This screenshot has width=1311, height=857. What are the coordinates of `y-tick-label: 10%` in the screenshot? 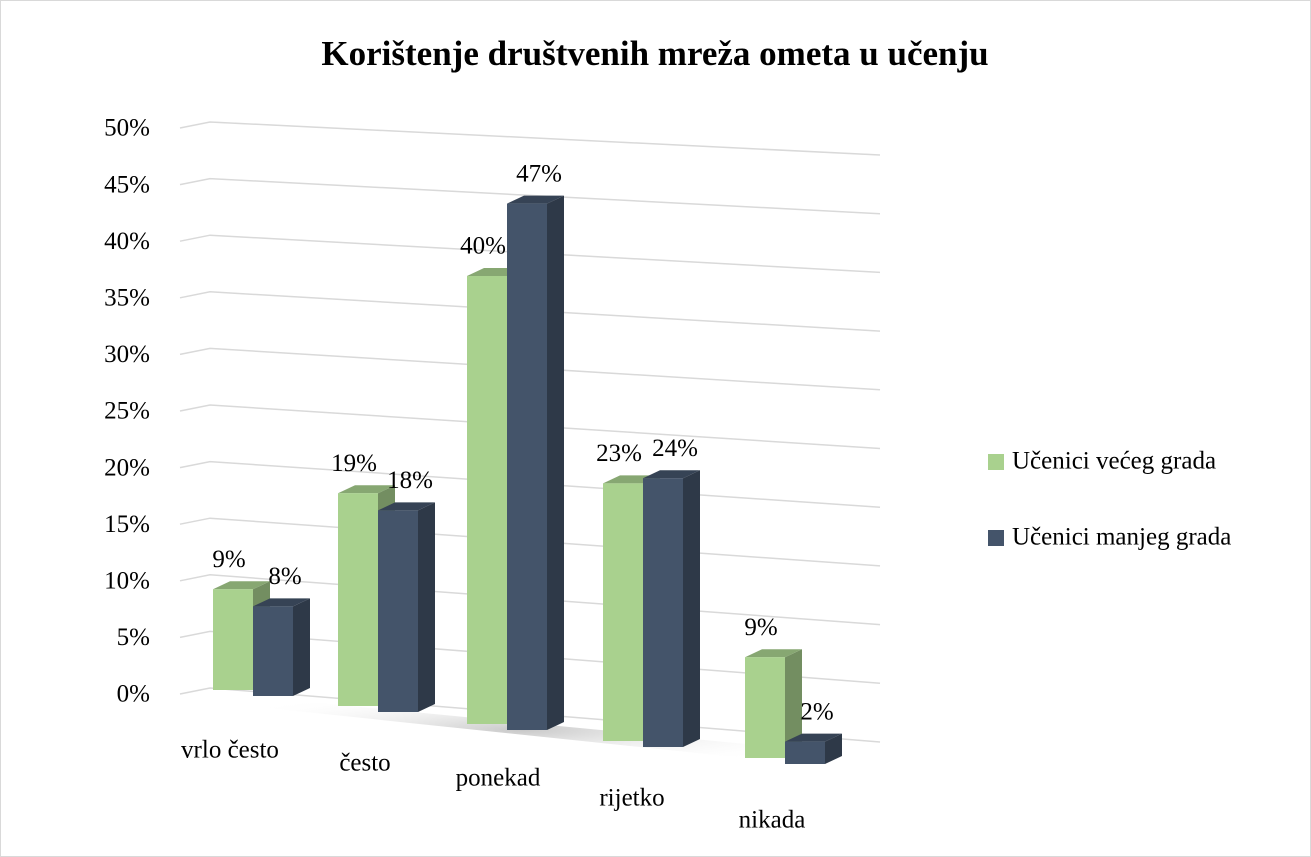 It's located at (127, 581).